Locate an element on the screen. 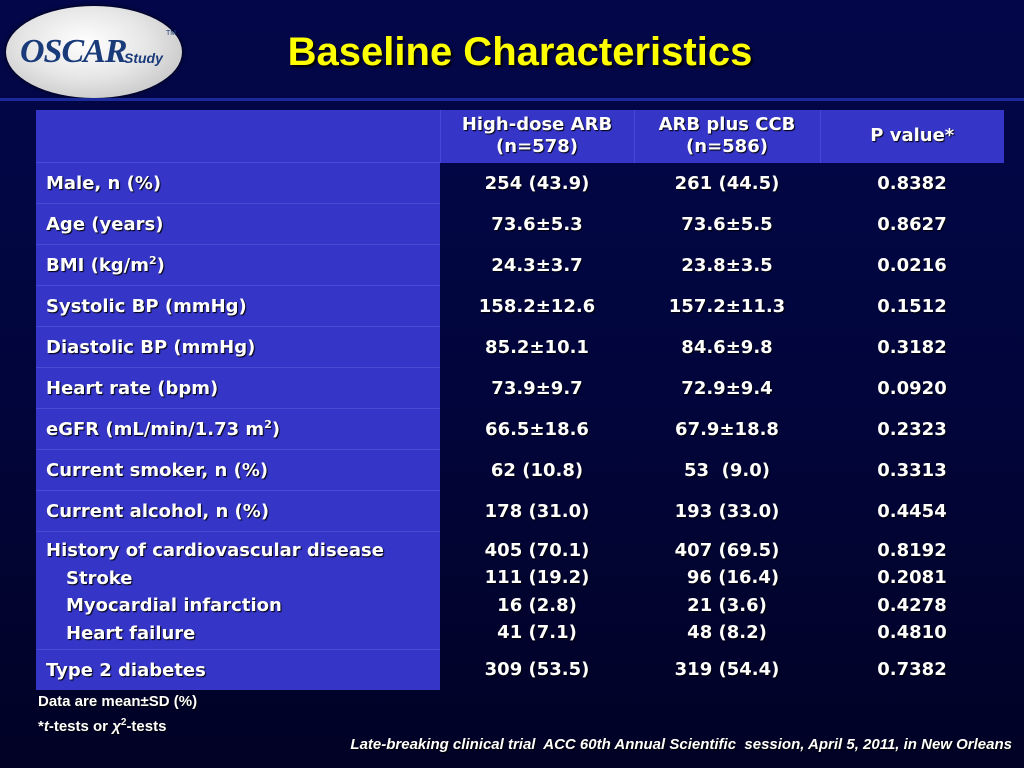 The image size is (1024, 768). header-arb-plus-ccb: ARB plus CCB (n=586) is located at coordinates (727, 136).